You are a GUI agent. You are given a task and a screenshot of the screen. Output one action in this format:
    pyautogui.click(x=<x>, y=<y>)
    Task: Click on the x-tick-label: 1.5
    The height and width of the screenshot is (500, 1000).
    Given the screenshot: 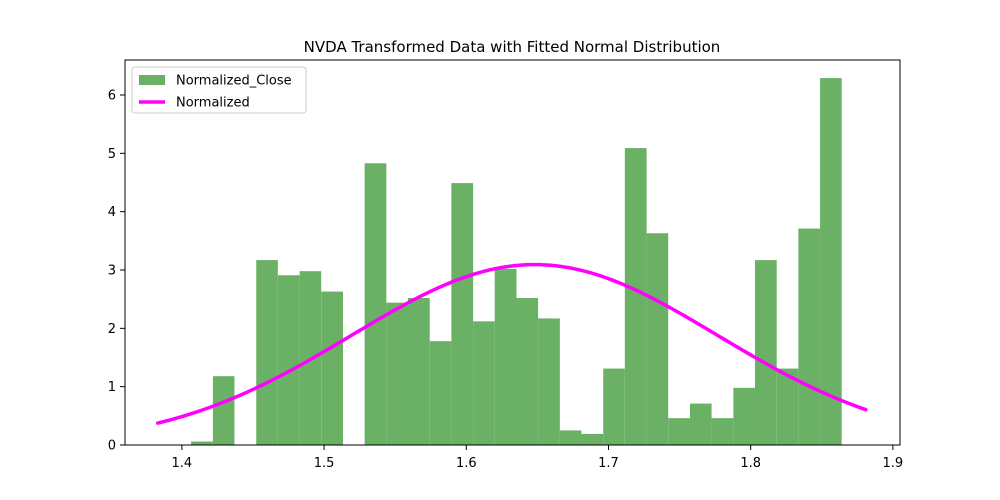 What is the action you would take?
    pyautogui.click(x=324, y=463)
    